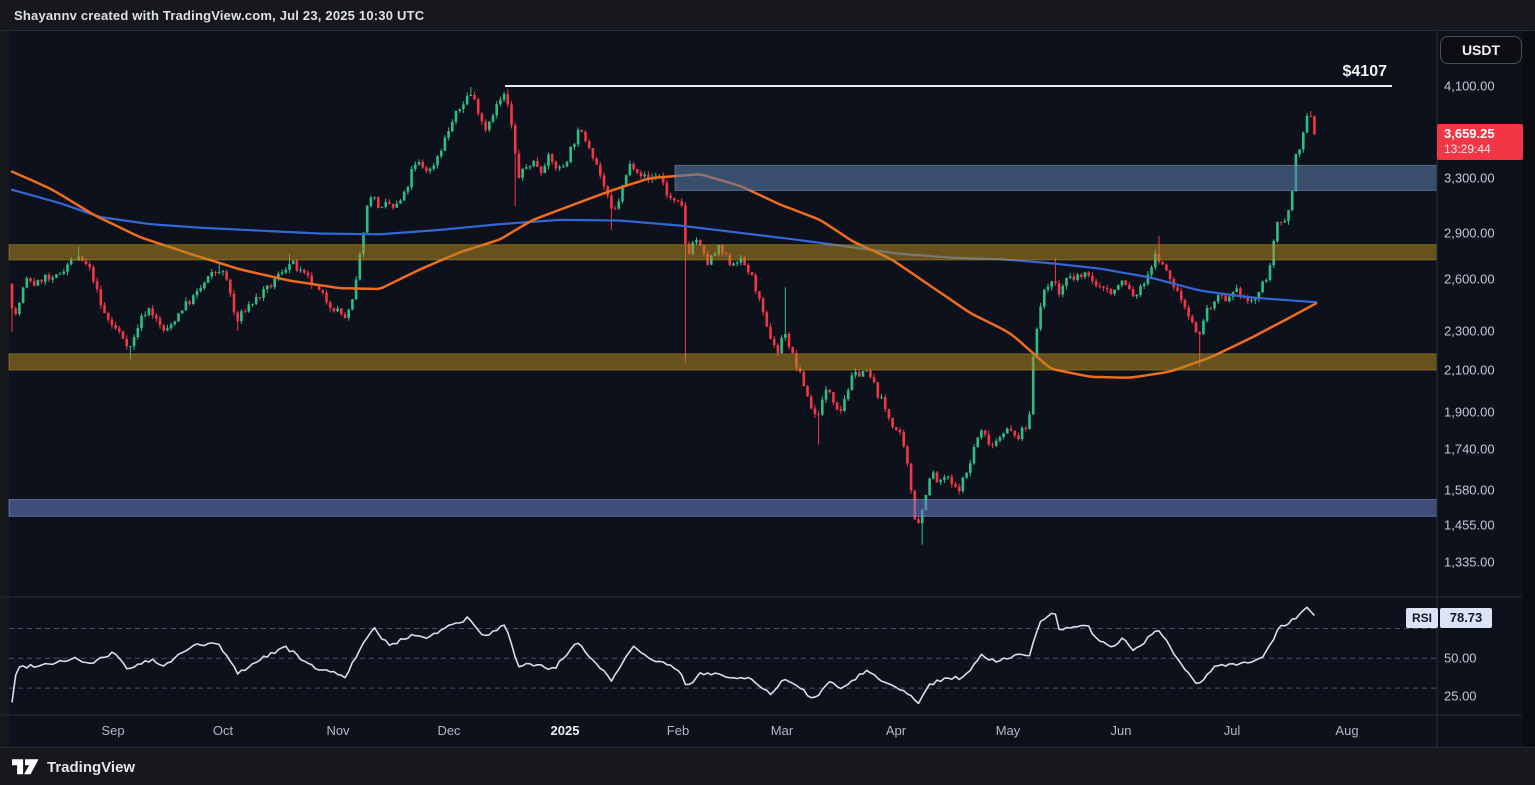  I want to click on time-scale-label: Jun, so click(1121, 730).